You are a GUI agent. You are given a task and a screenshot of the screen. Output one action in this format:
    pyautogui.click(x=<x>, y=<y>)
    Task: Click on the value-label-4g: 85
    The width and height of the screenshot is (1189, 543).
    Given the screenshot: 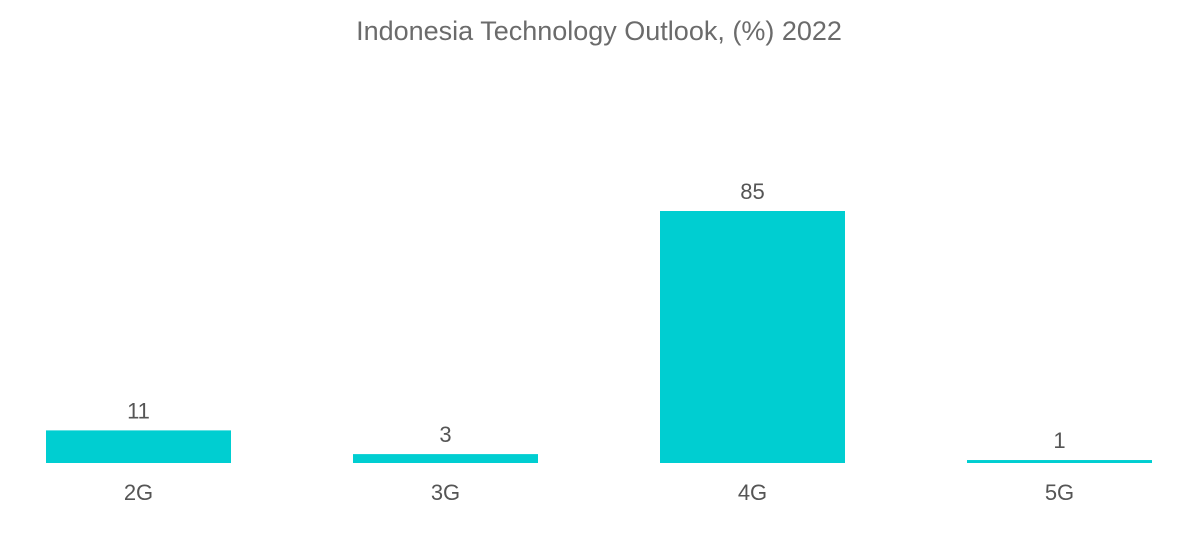 What is the action you would take?
    pyautogui.click(x=752, y=191)
    